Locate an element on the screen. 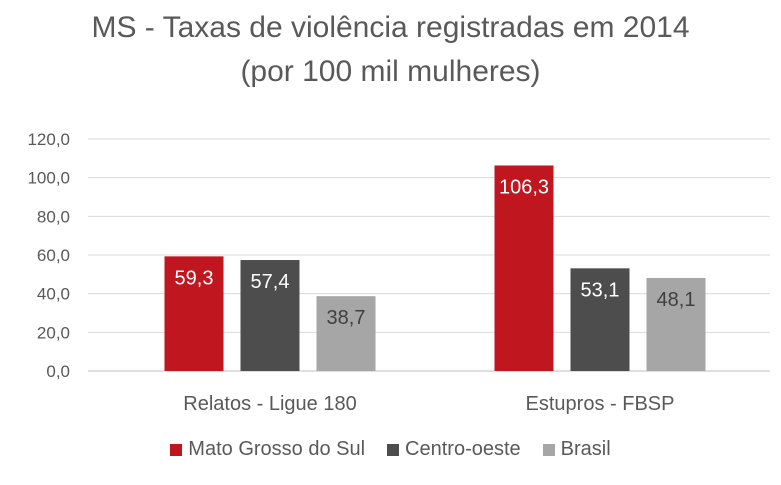  data-label: 48,1 is located at coordinates (676, 300).